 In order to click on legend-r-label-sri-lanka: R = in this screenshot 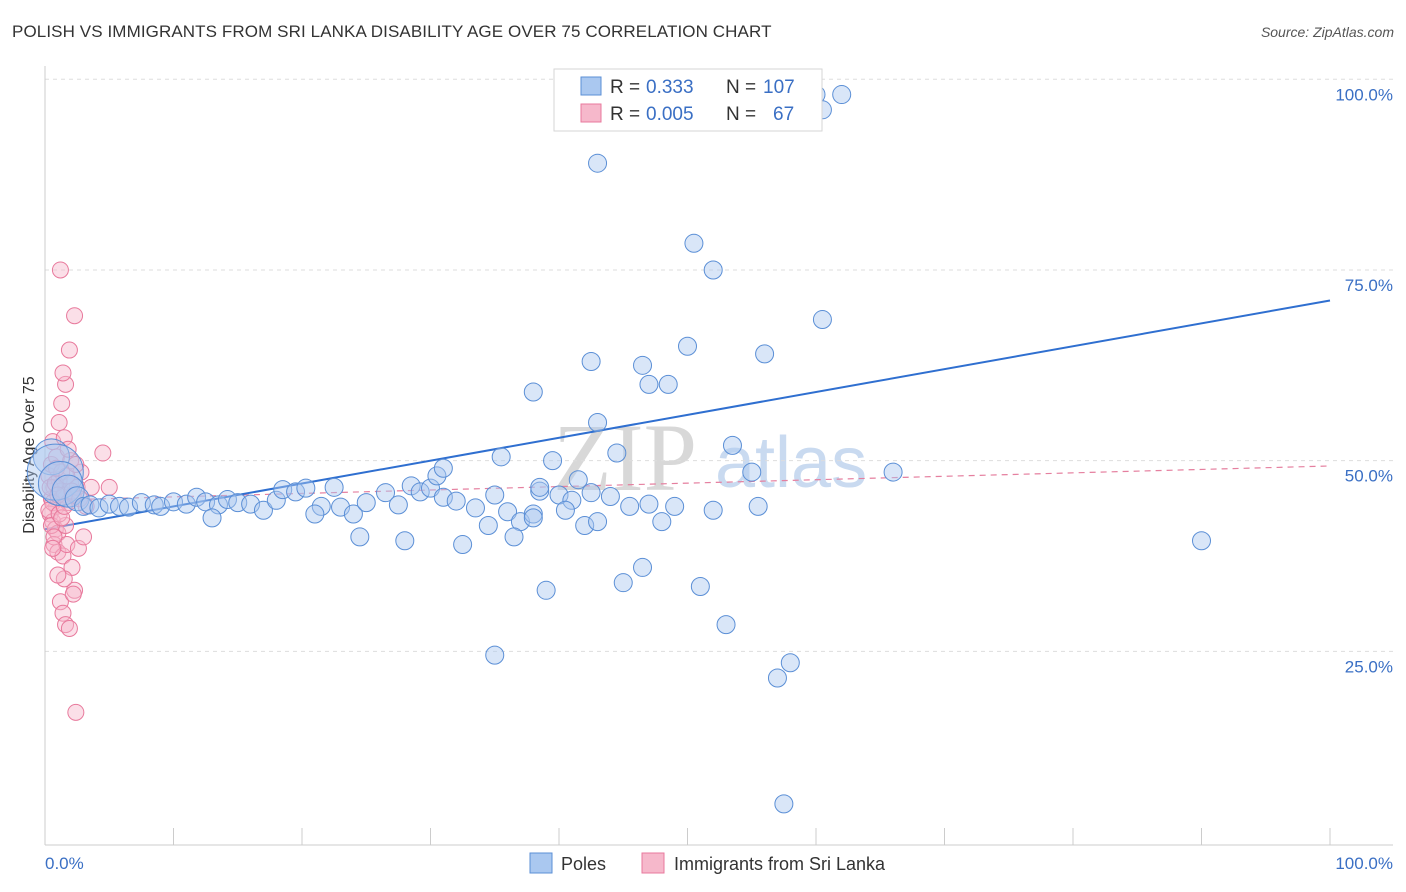, I will do `click(625, 114)`.